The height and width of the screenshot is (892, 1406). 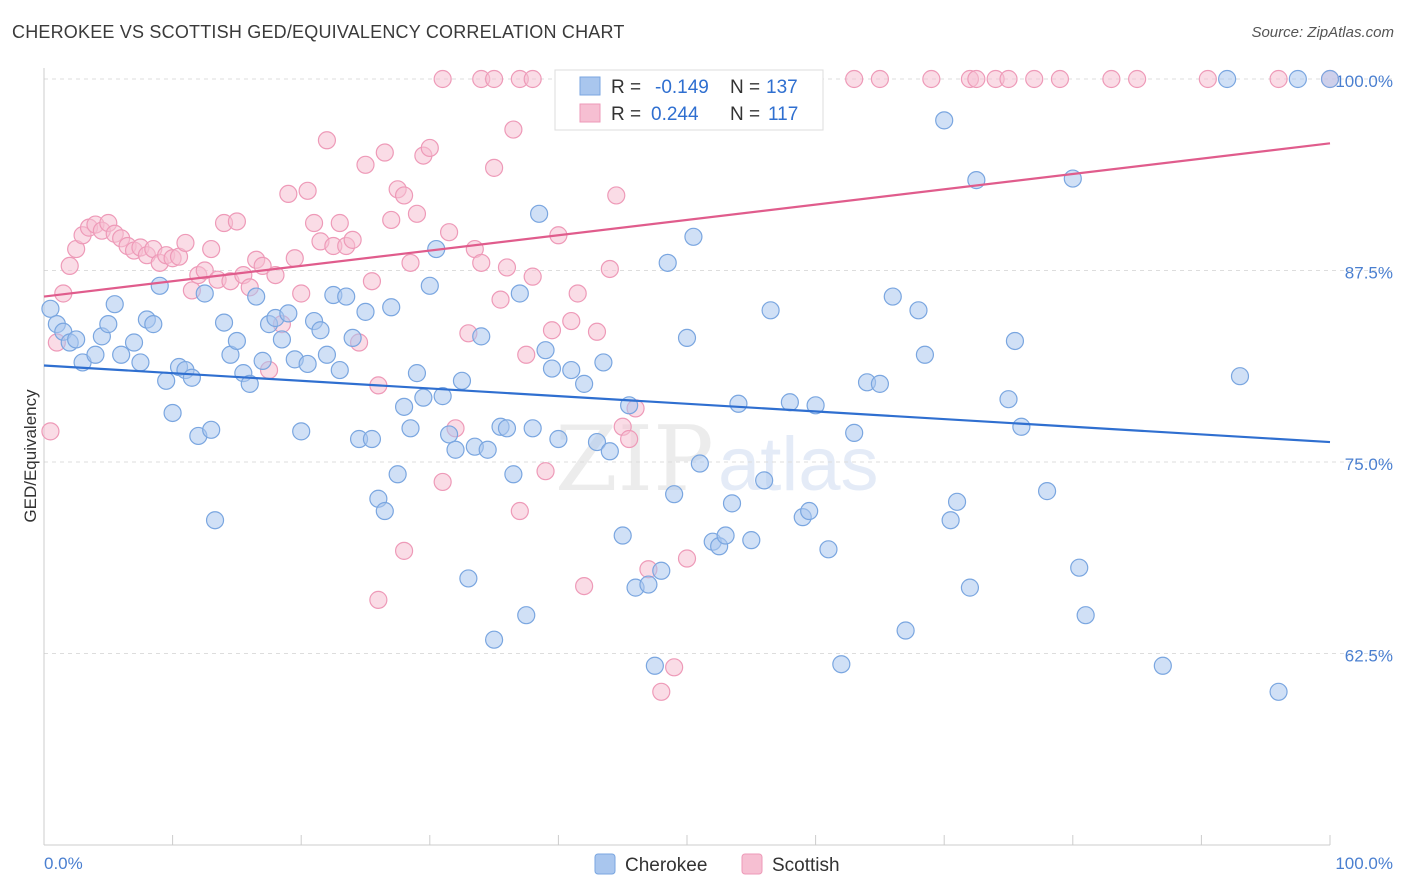 I want to click on x-tick-marks, so click(x=687, y=840).